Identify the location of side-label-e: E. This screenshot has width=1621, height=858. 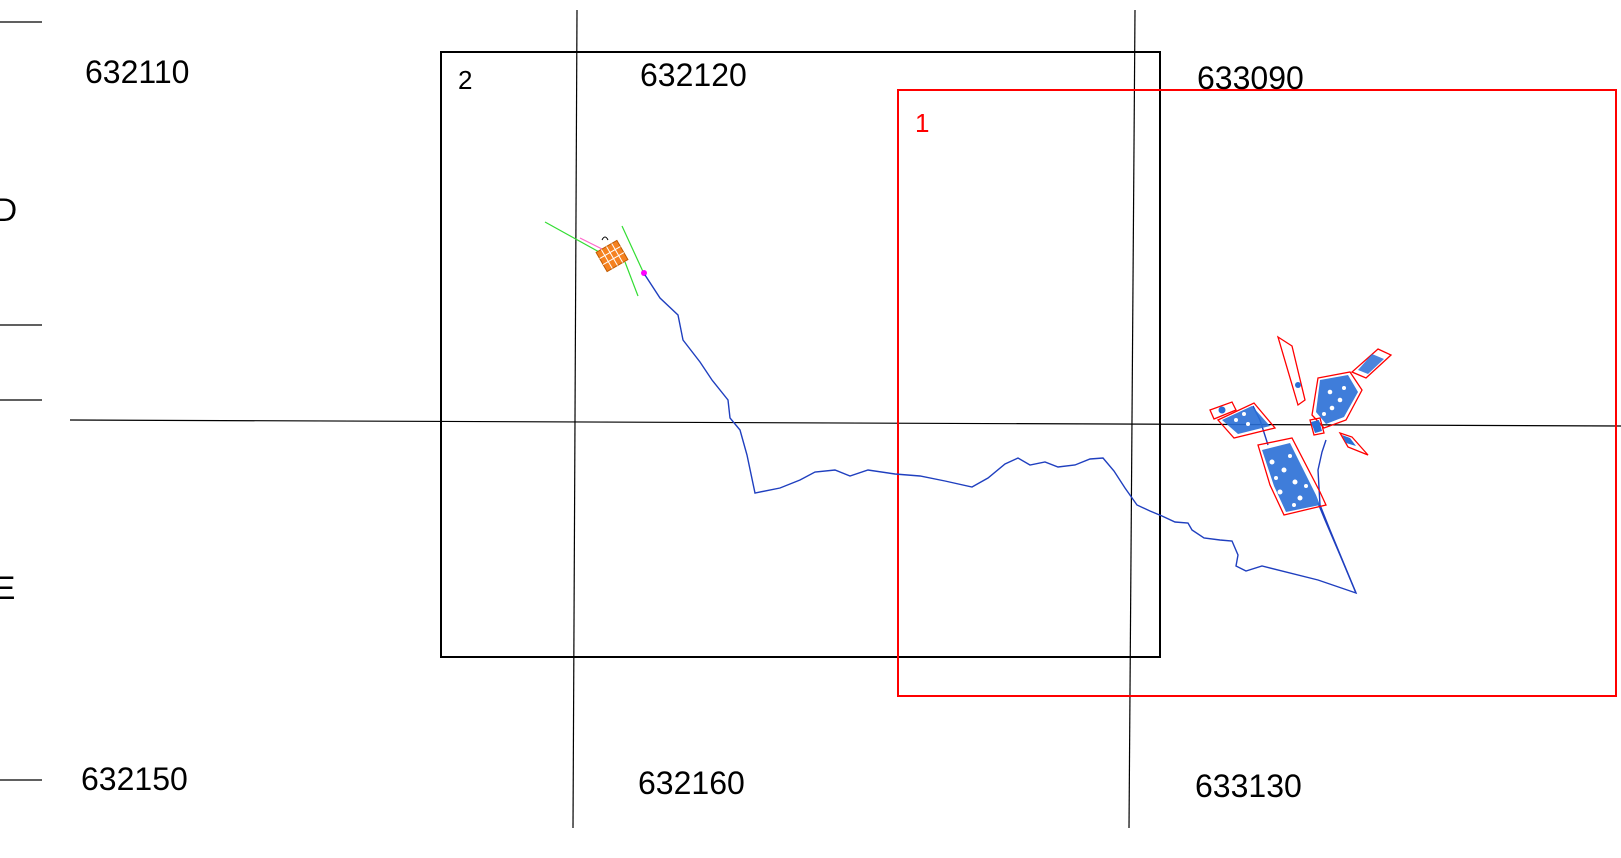
(8, 588).